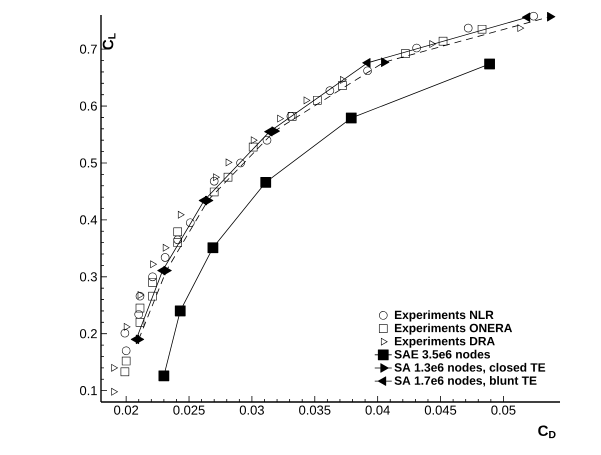 The image size is (601, 455). I want to click on y-axis-title: C$_{L}$, so click(109, 41).